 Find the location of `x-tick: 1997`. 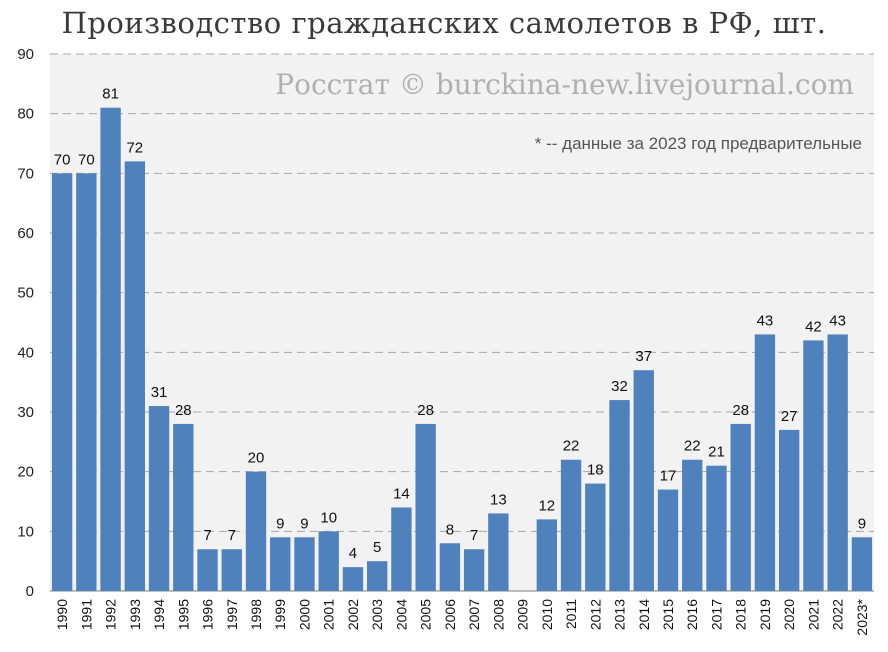

x-tick: 1997 is located at coordinates (232, 614).